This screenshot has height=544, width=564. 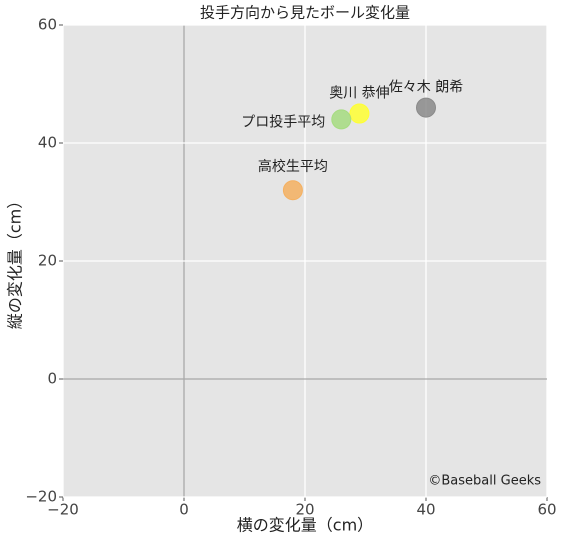 What do you see at coordinates (304, 510) in the screenshot?
I see `x-tick-label: 20` at bounding box center [304, 510].